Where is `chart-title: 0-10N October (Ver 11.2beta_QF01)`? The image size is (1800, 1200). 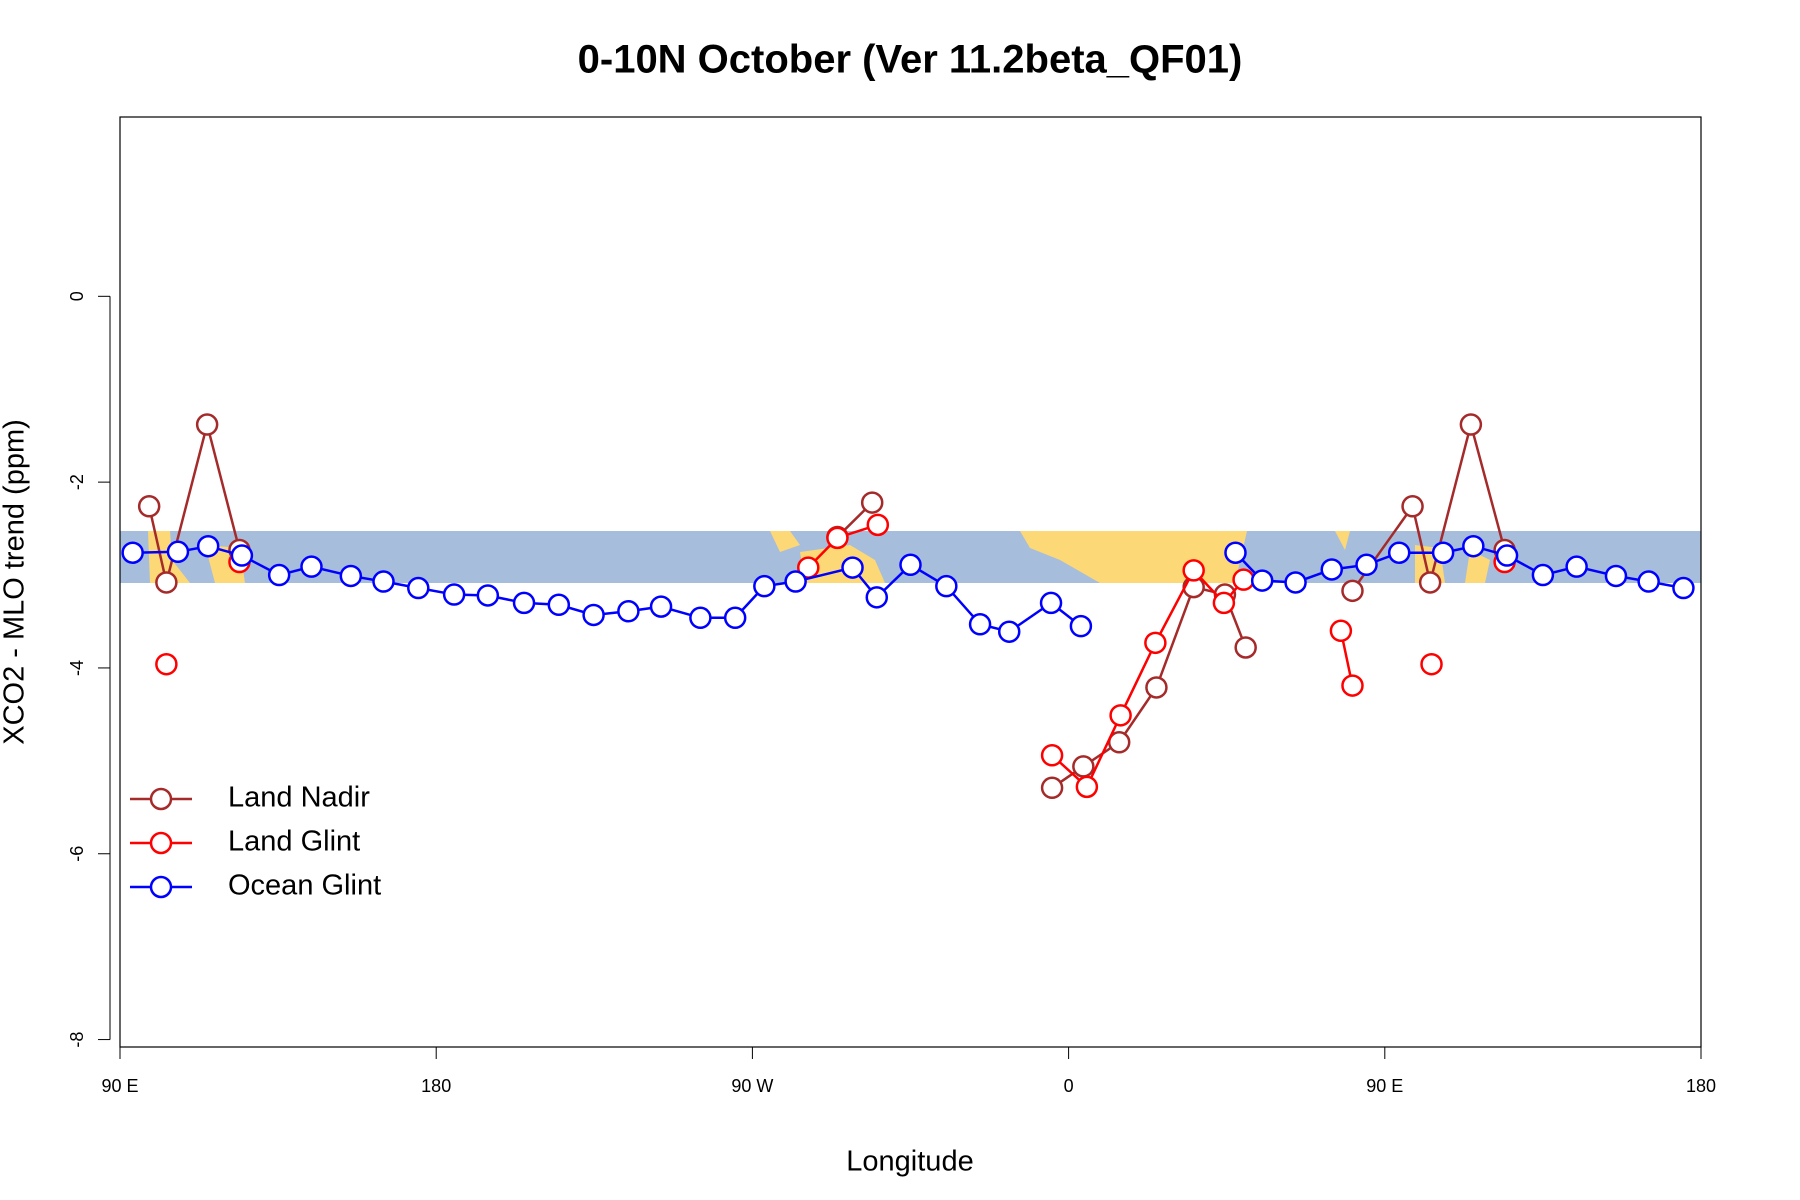 chart-title: 0-10N October (Ver 11.2beta_QF01) is located at coordinates (910, 60).